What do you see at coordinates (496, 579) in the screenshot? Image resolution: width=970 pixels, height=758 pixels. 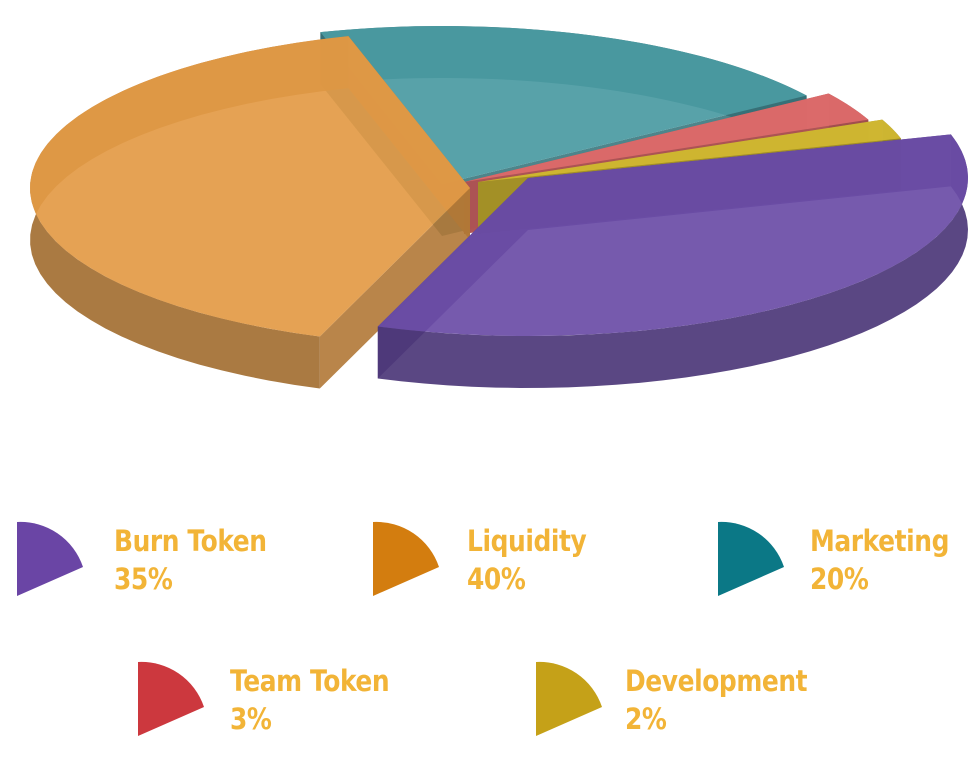 I see `legend-value-liquidity: 40%` at bounding box center [496, 579].